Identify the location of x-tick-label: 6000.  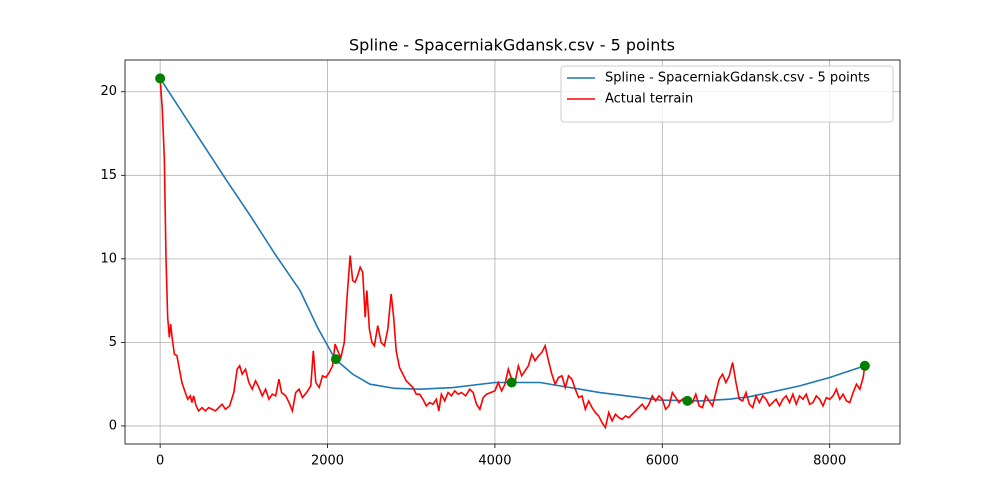
(662, 461).